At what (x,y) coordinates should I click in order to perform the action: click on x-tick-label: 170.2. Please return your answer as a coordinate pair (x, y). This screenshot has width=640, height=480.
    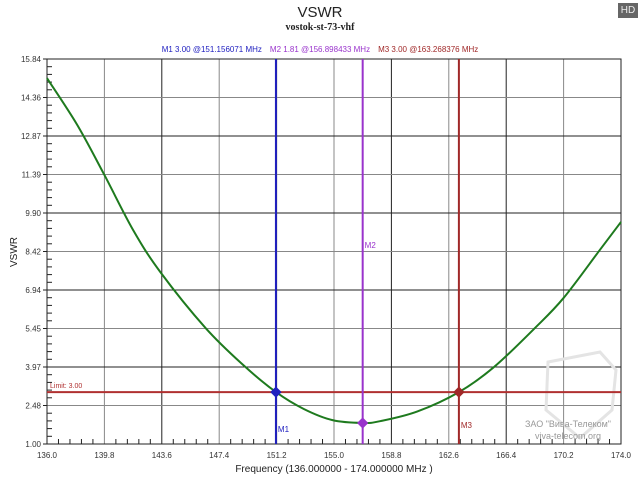
    Looking at the image, I should click on (564, 455).